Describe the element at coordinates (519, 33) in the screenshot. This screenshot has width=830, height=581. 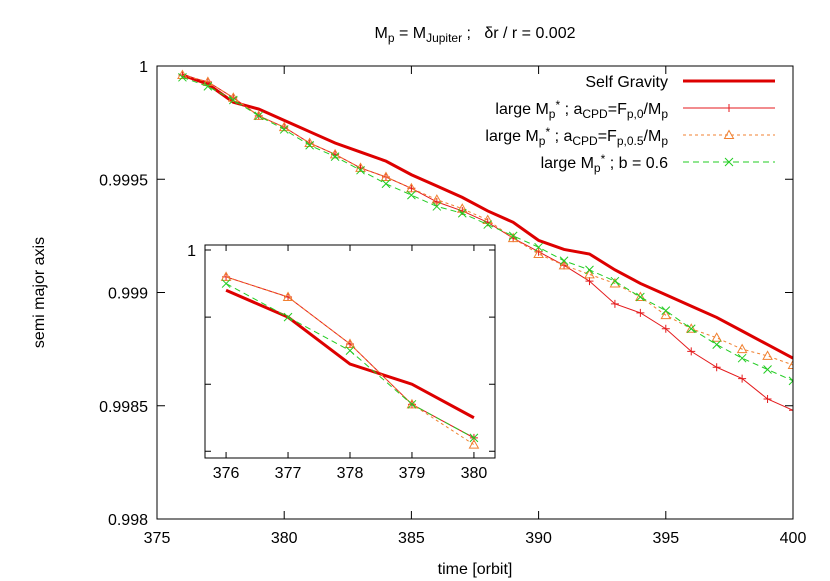
I see `text-segment: ; δr / r = 0.002` at that location.